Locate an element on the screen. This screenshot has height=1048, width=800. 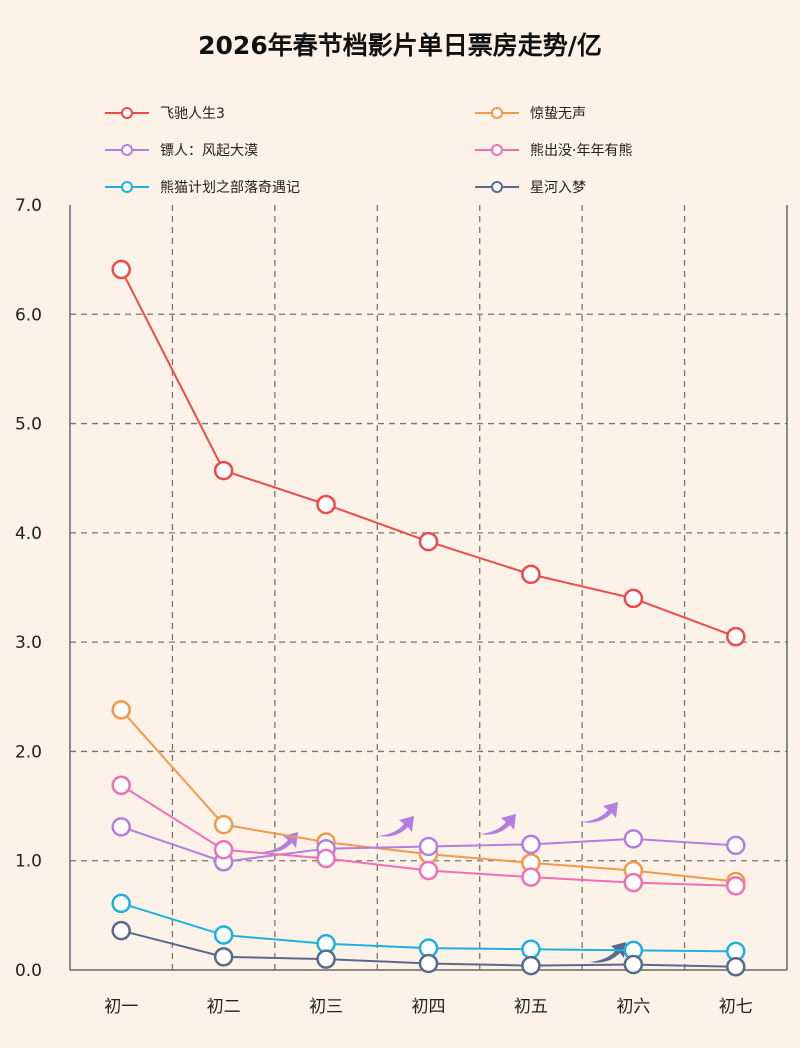
legend-label: 飞驰人生3 is located at coordinates (192, 114).